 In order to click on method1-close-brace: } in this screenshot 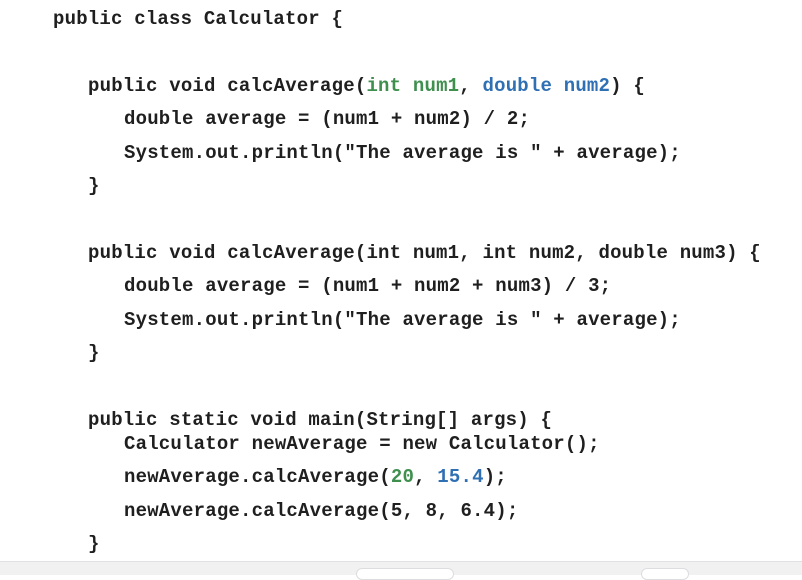, I will do `click(94, 186)`.